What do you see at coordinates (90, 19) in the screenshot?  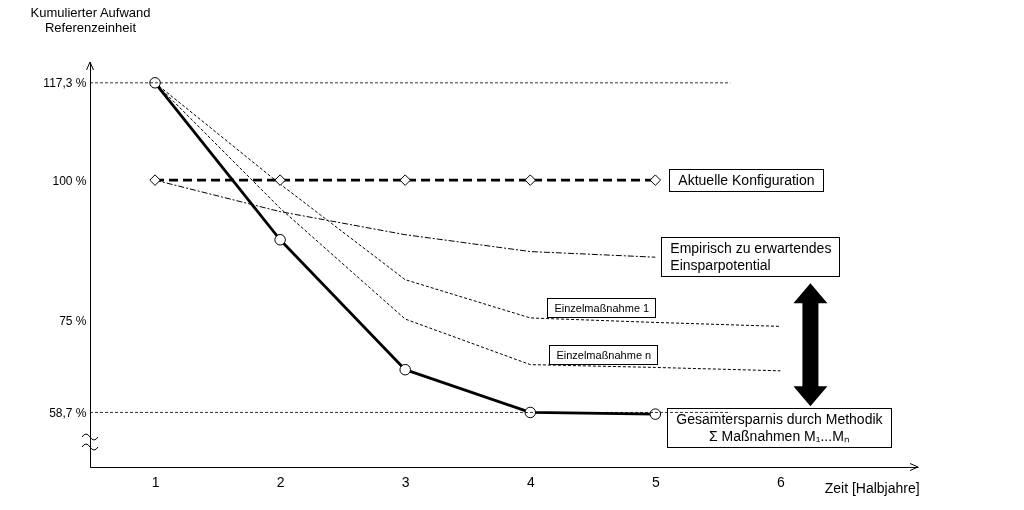 I see `y-axis-title: Kumulierter Aufwand Referenzeinheit` at bounding box center [90, 19].